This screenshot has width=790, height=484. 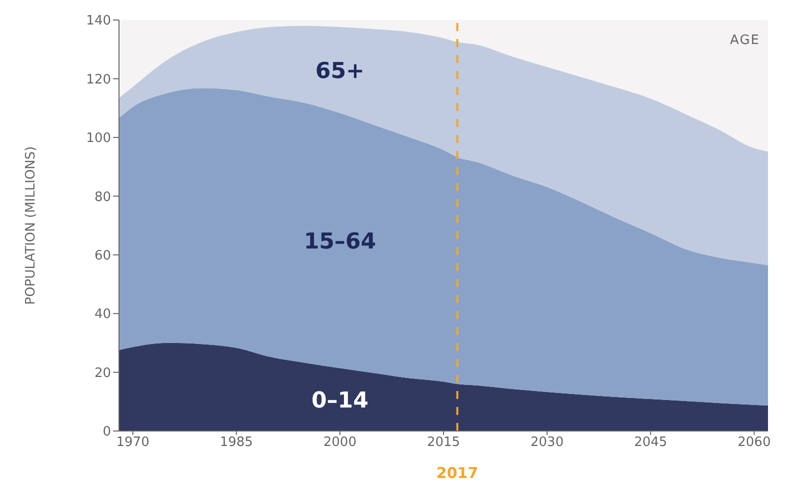 I want to click on ref-line-label: 2017, so click(x=457, y=473).